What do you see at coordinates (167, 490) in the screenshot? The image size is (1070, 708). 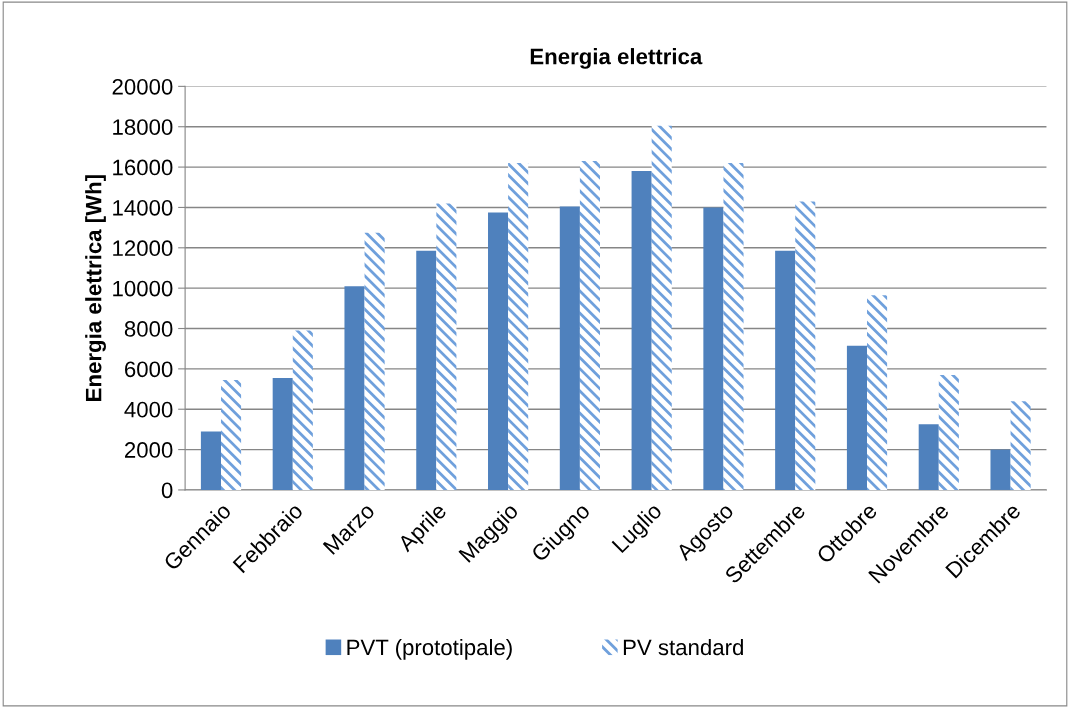 I see `y-tick-label: 0` at bounding box center [167, 490].